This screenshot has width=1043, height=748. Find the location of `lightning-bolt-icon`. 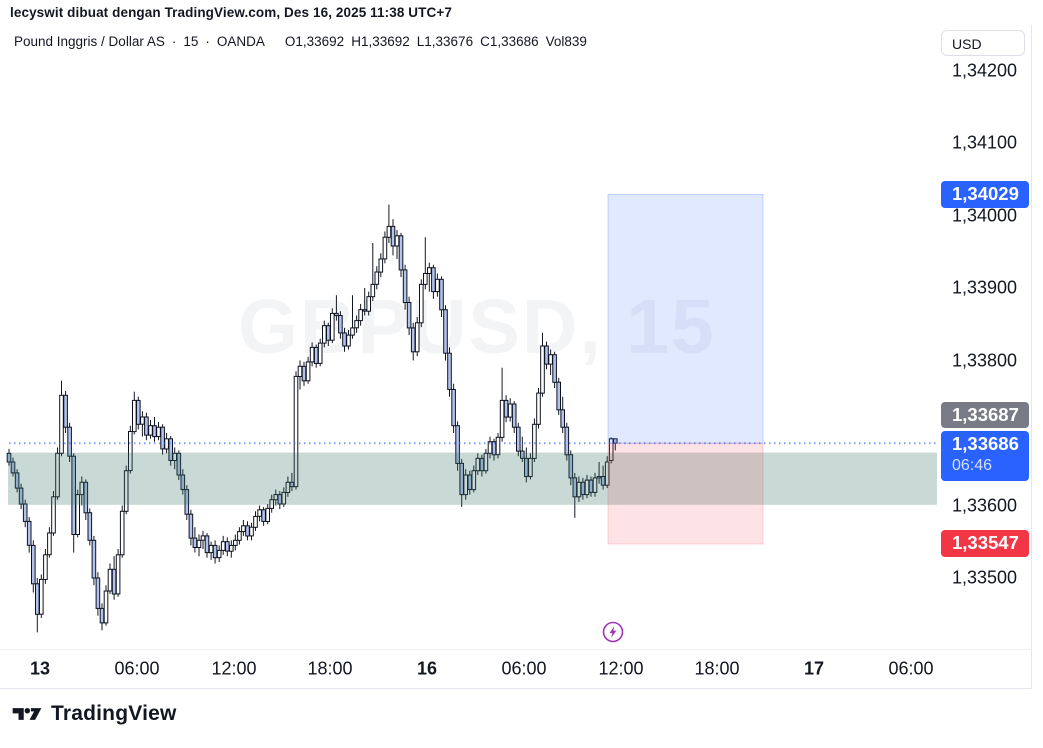

lightning-bolt-icon is located at coordinates (613, 632).